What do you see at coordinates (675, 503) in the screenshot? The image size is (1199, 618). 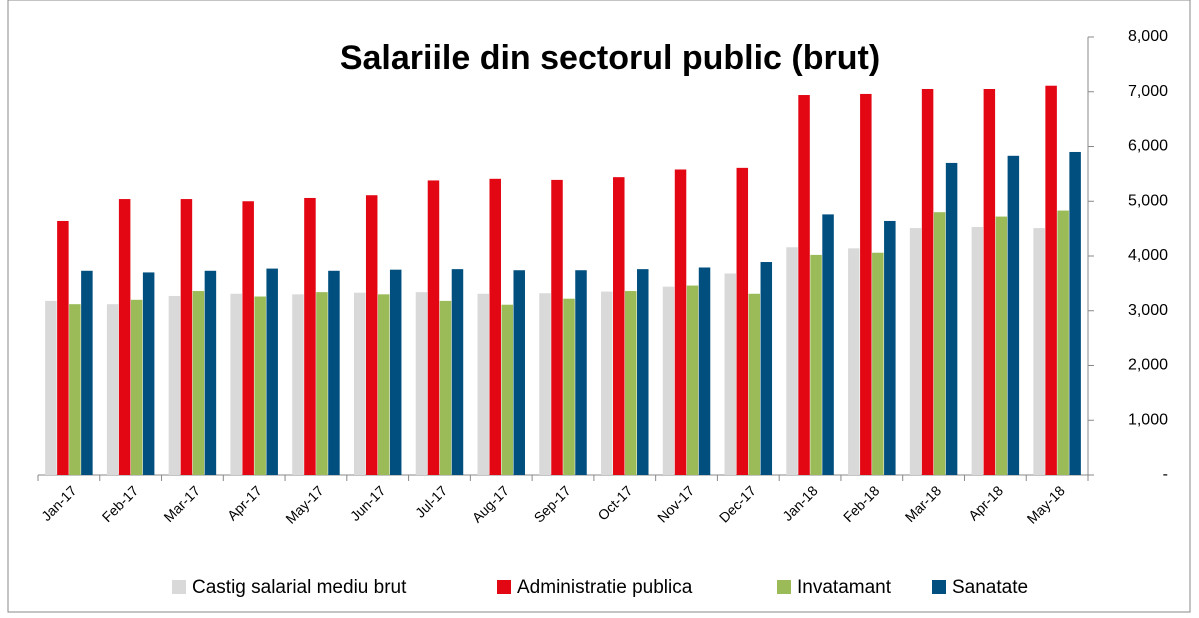 I see `x-tick-label: Nov-17` at bounding box center [675, 503].